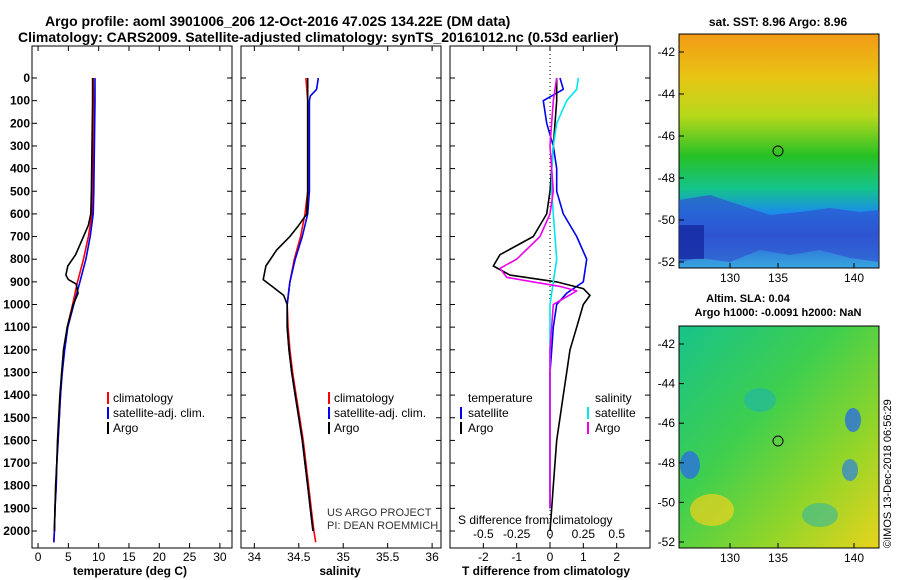  I want to click on salinity-series-argo, so click(288, 305).